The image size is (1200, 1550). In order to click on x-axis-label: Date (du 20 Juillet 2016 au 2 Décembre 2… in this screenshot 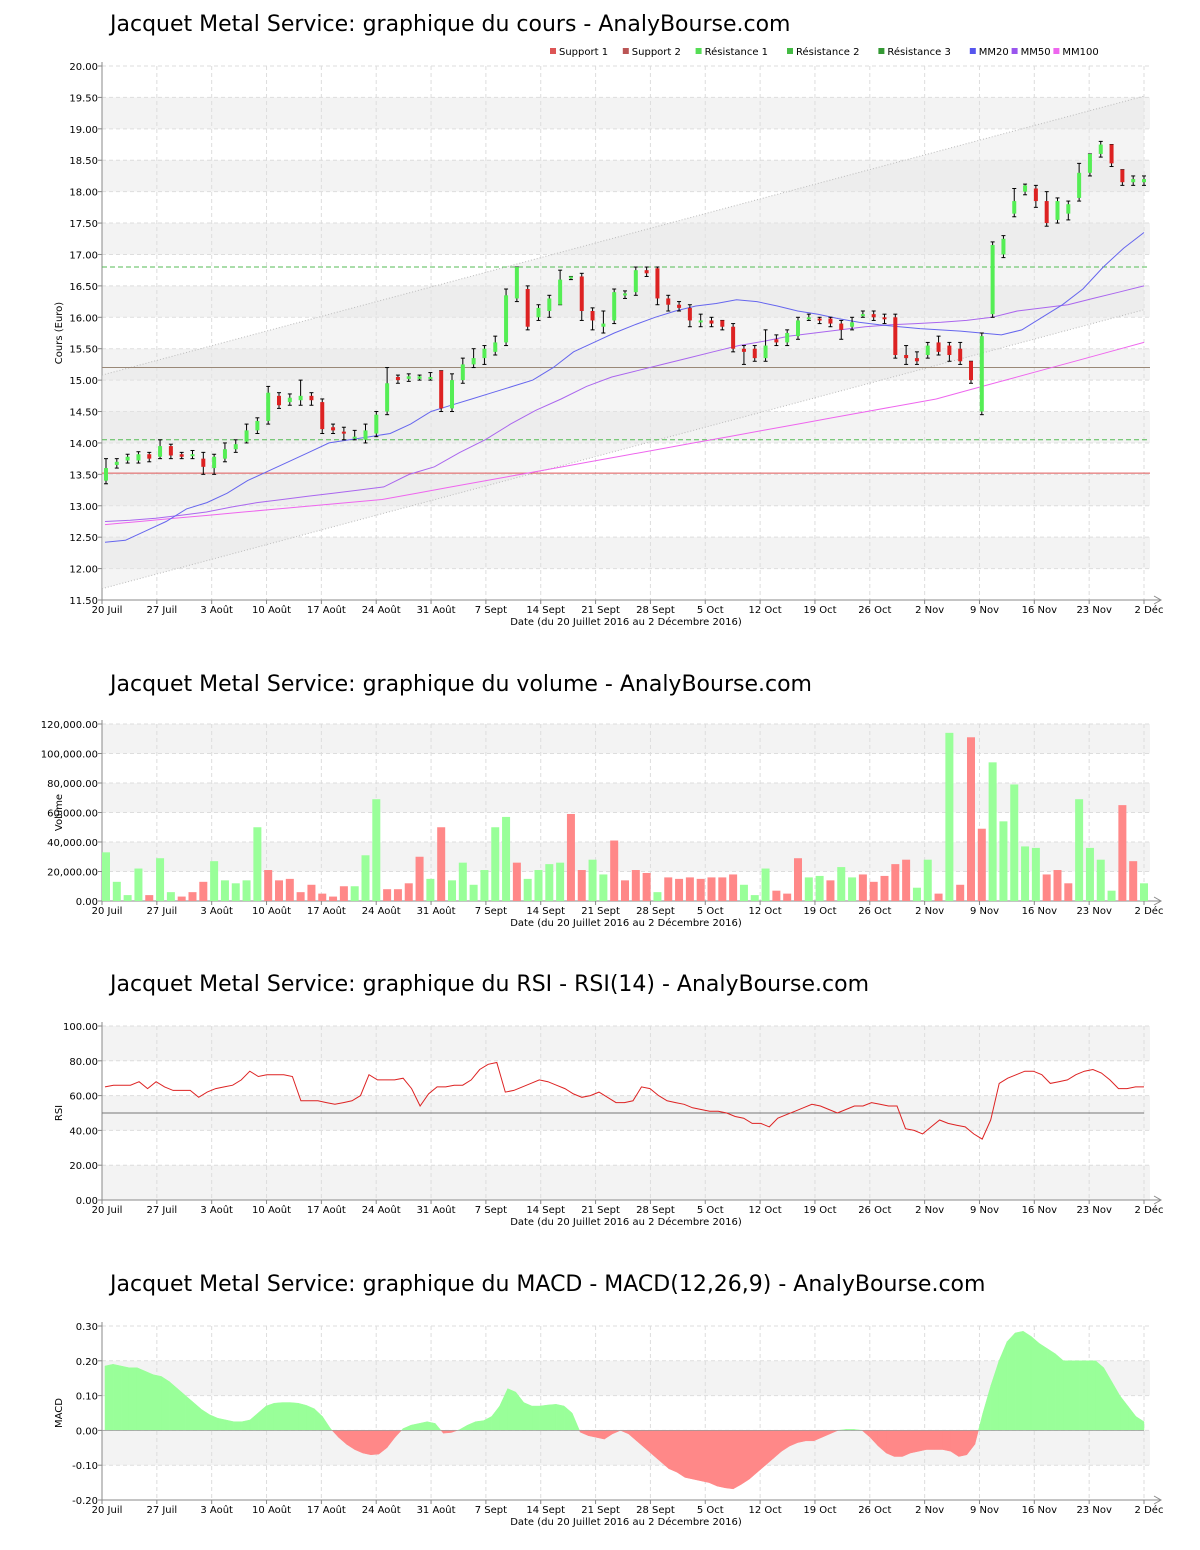, I will do `click(626, 923)`.